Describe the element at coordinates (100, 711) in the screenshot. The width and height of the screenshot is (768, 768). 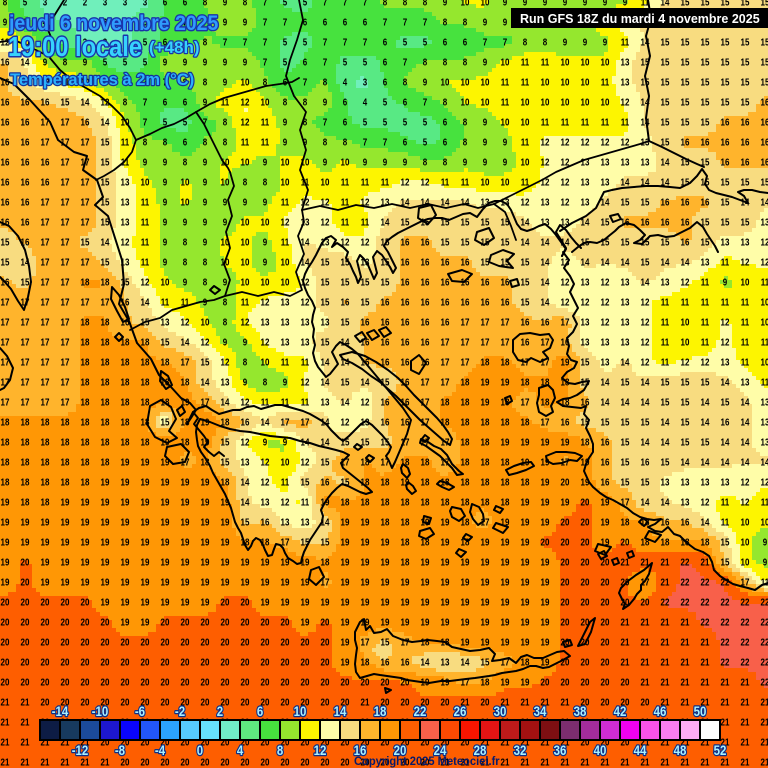
I see `svg-text: -10` at that location.